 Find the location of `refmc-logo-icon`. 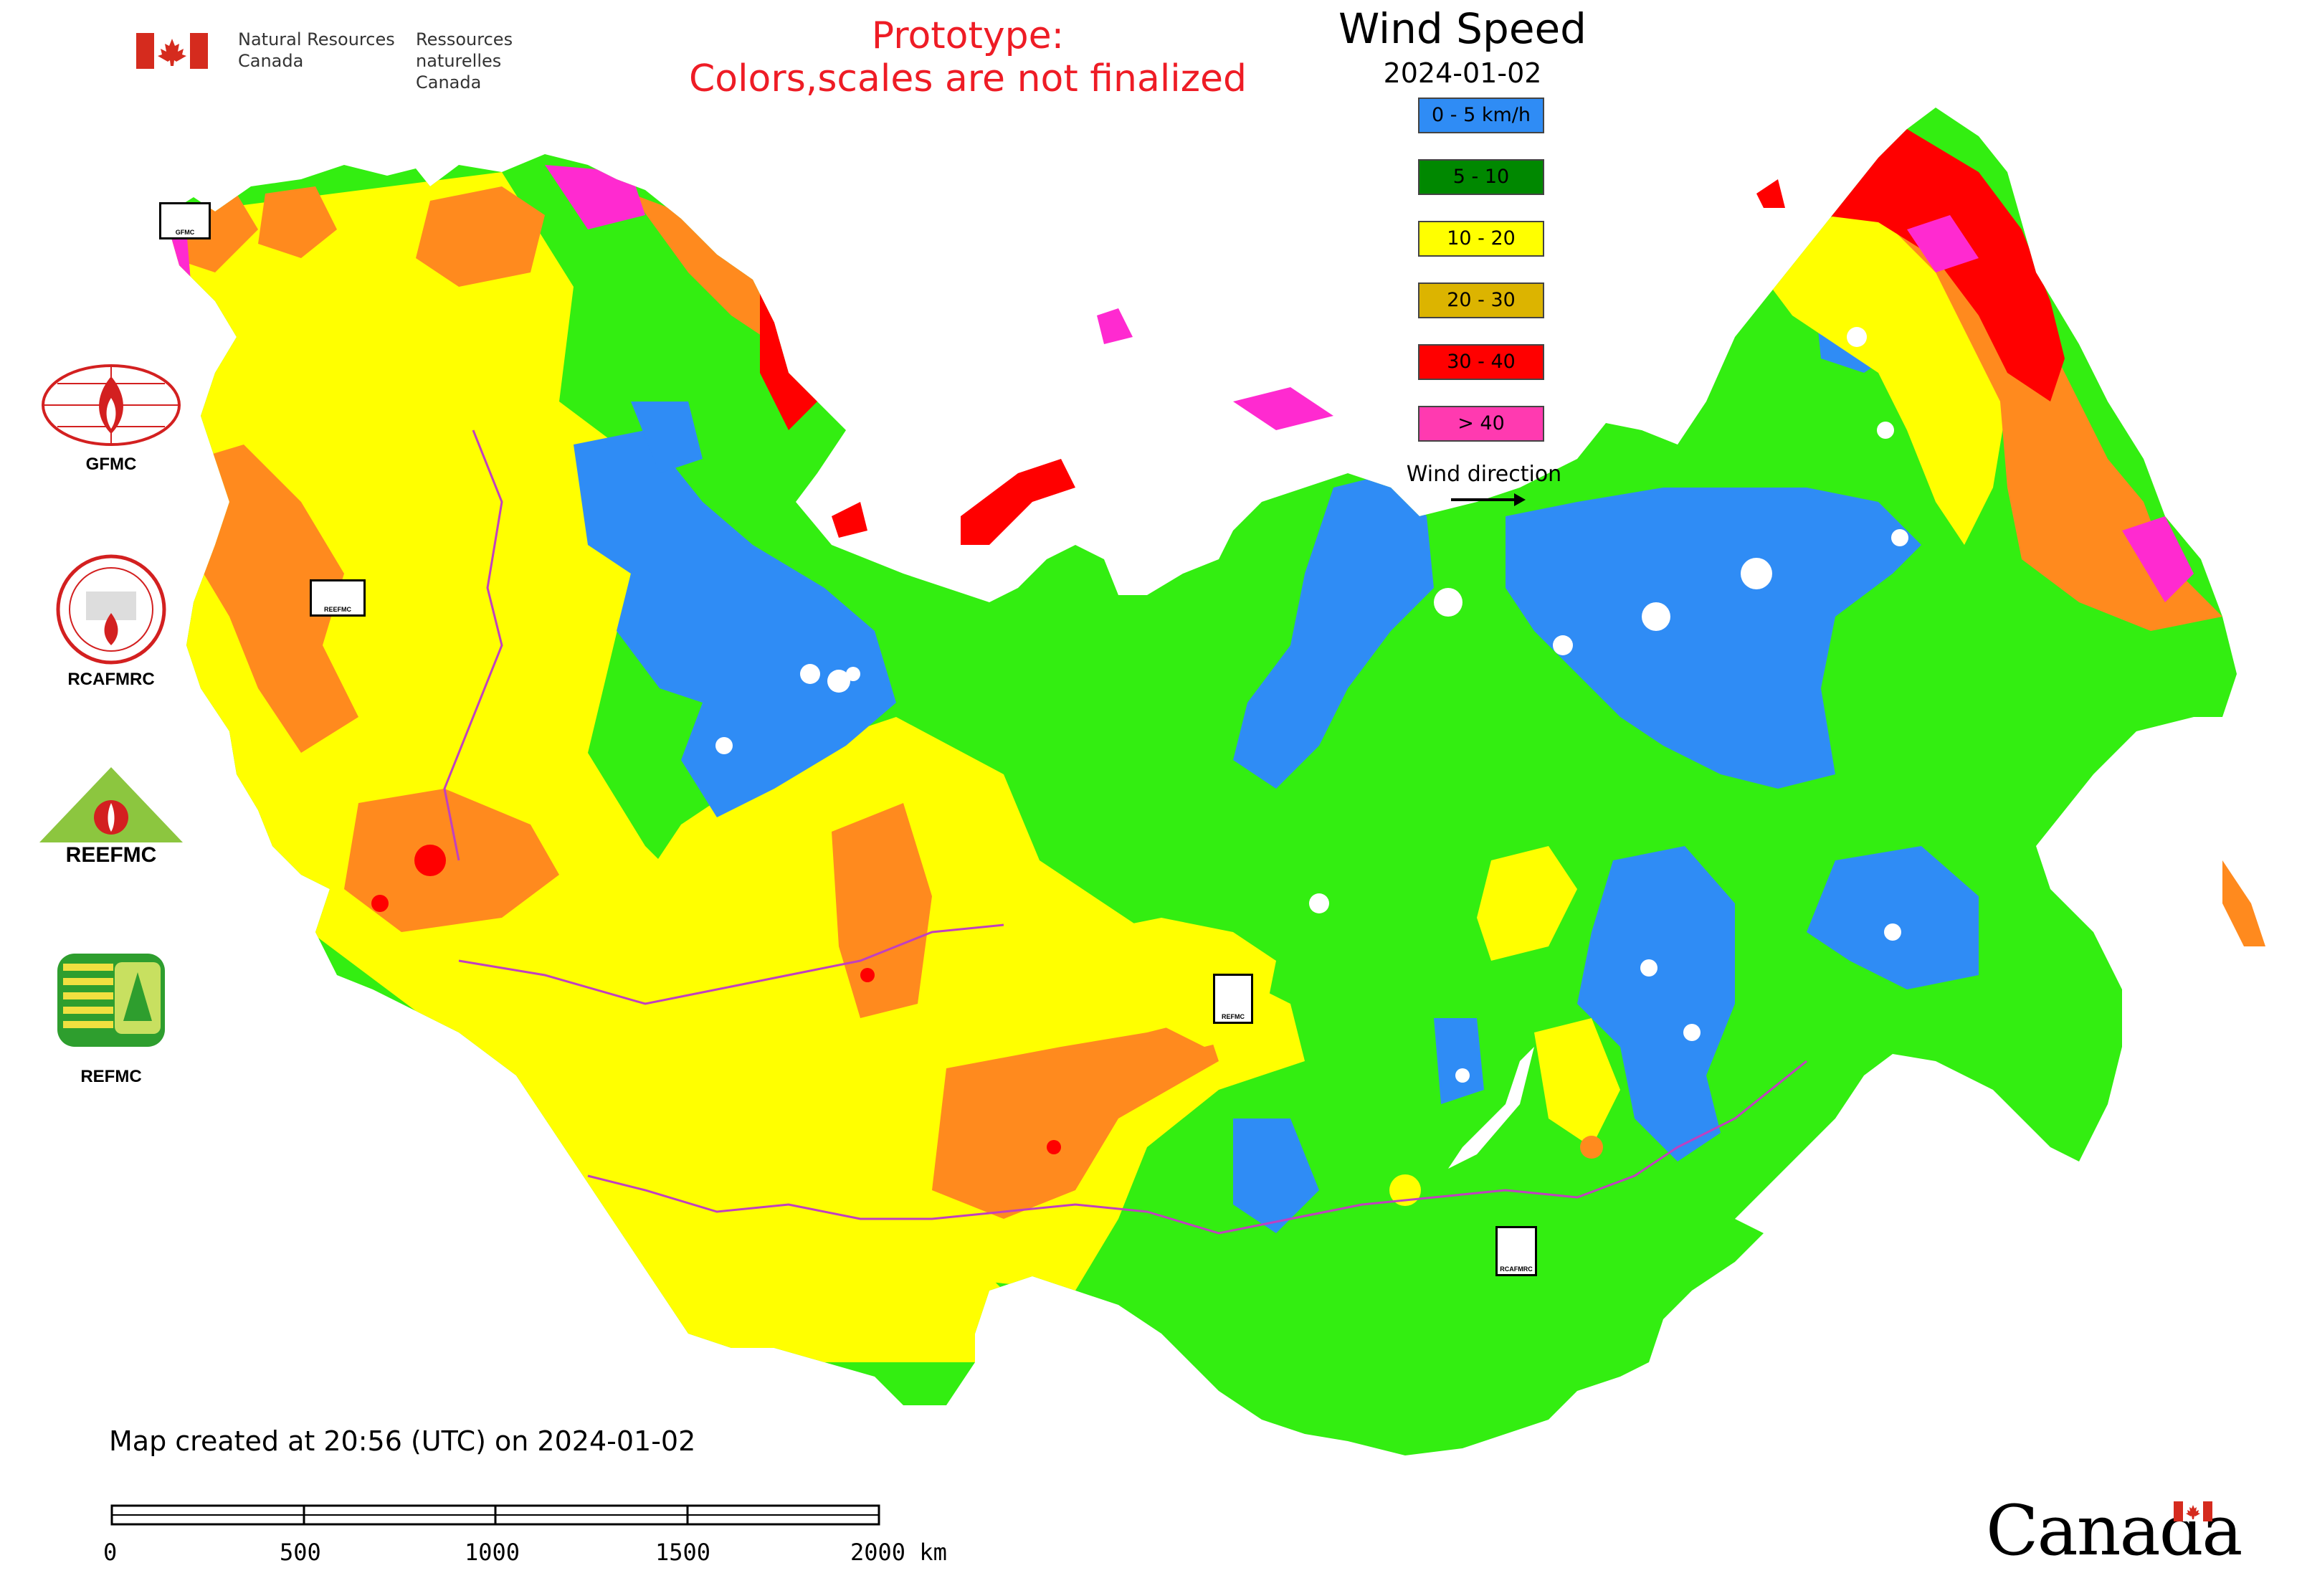

refmc-logo-icon is located at coordinates (111, 1000).